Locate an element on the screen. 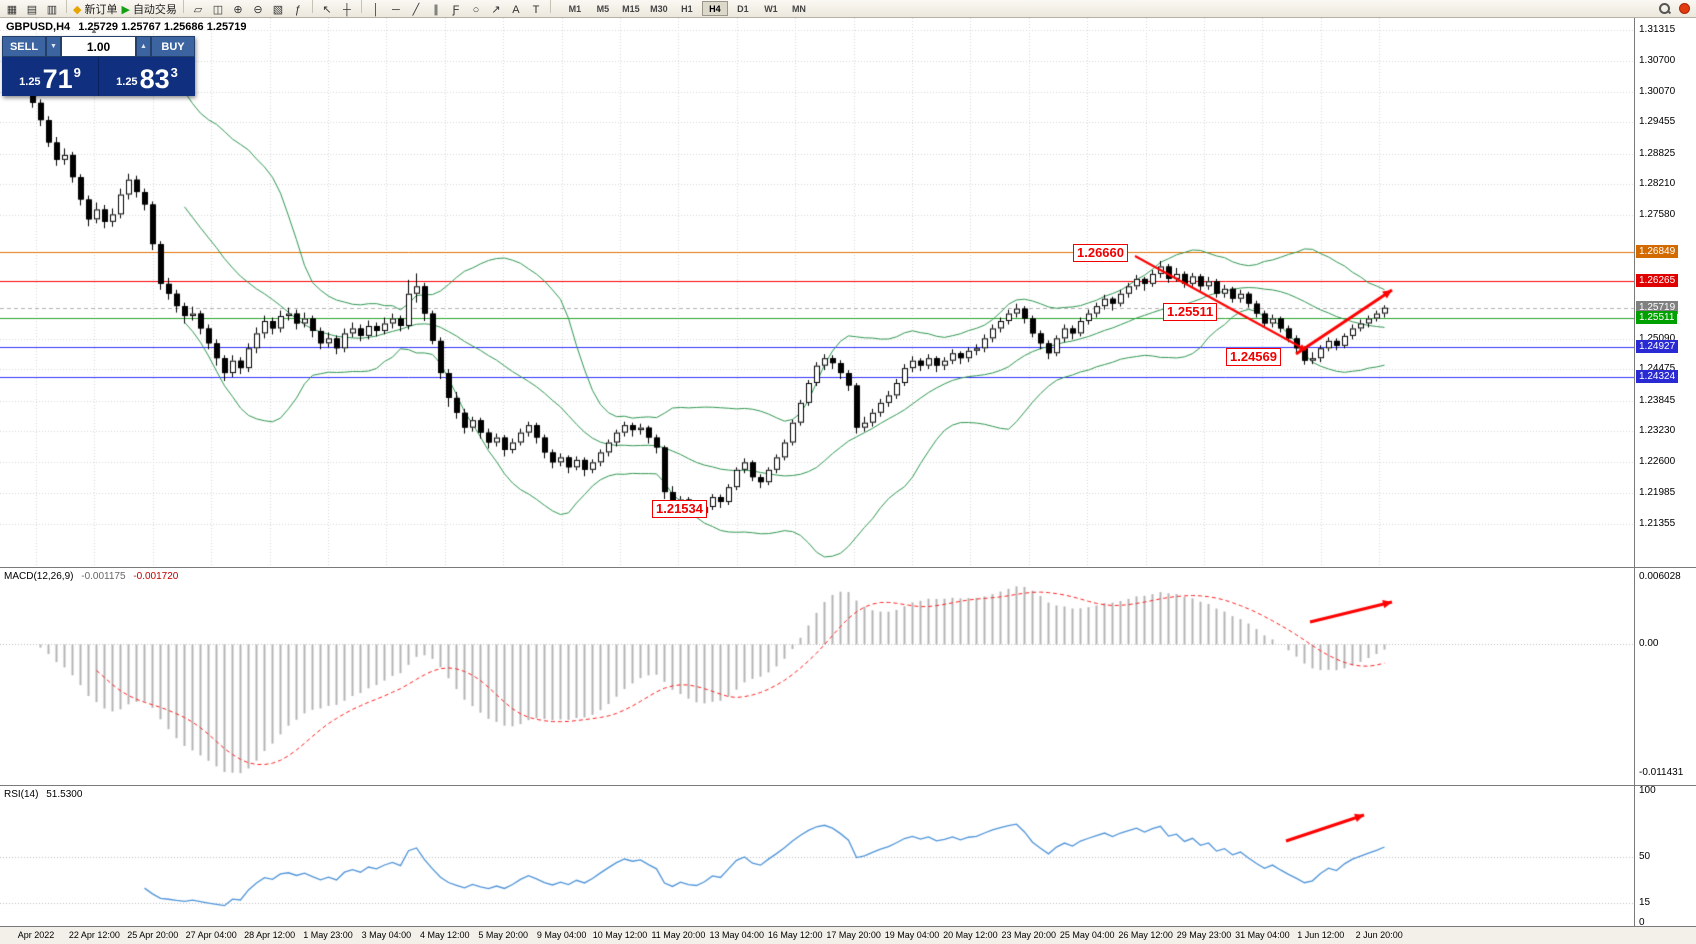 The height and width of the screenshot is (944, 1696). text-label-icon: T is located at coordinates (536, 10).